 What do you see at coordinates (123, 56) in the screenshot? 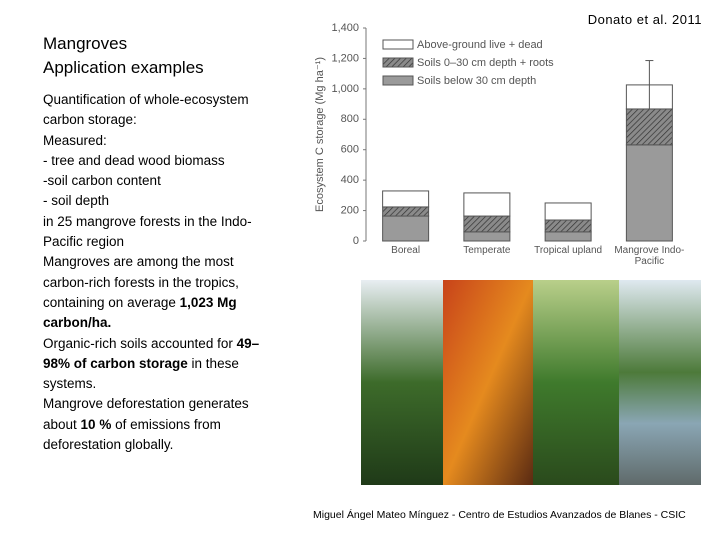
I see `slide-title: Mangroves Application examples` at bounding box center [123, 56].